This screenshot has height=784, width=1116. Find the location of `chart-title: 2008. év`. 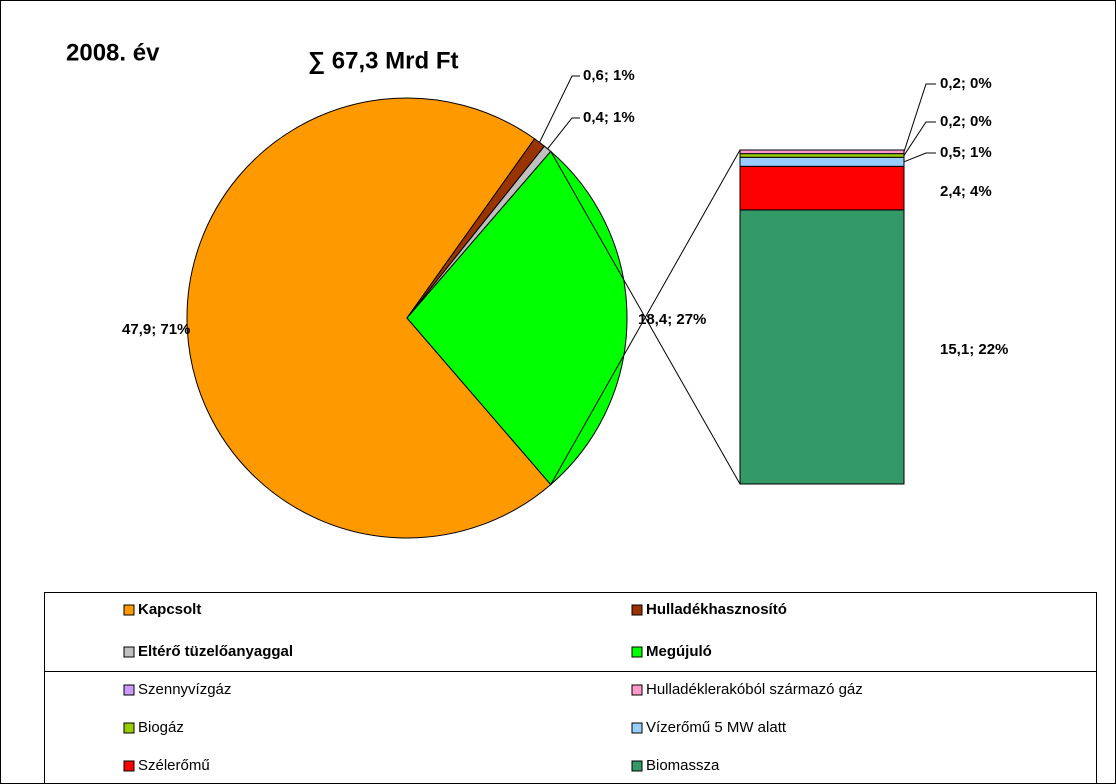

chart-title: 2008. év is located at coordinates (113, 52).